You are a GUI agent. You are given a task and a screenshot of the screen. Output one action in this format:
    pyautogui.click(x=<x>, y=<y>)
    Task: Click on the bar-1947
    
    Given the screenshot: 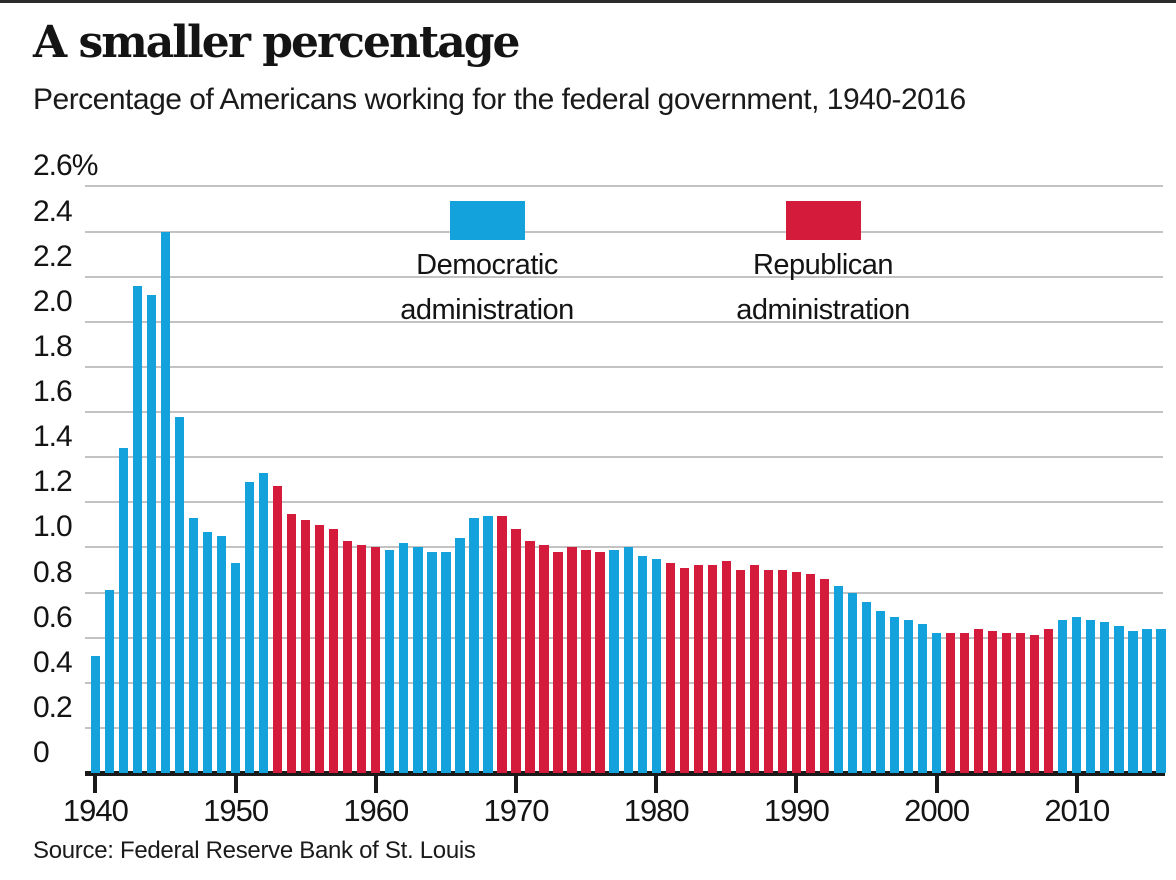 What is the action you would take?
    pyautogui.click(x=193, y=645)
    